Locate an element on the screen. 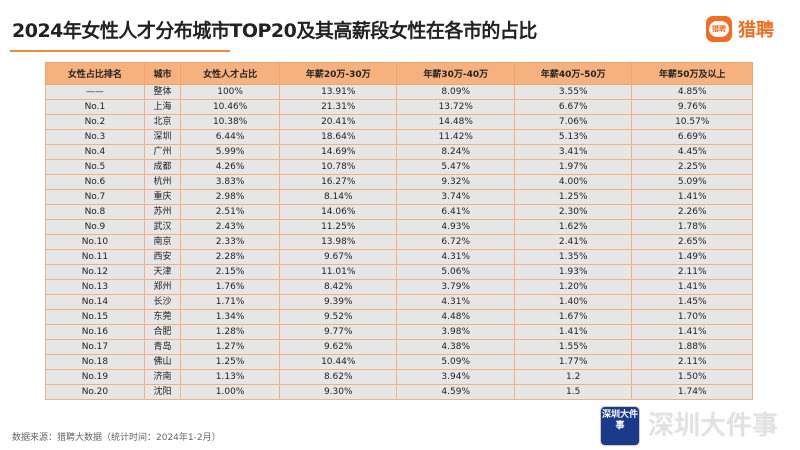 The image size is (800, 450). table-row: No.15 东莞 1.34% 9.52% 4.48% 1.67% 1.70% is located at coordinates (399, 317).